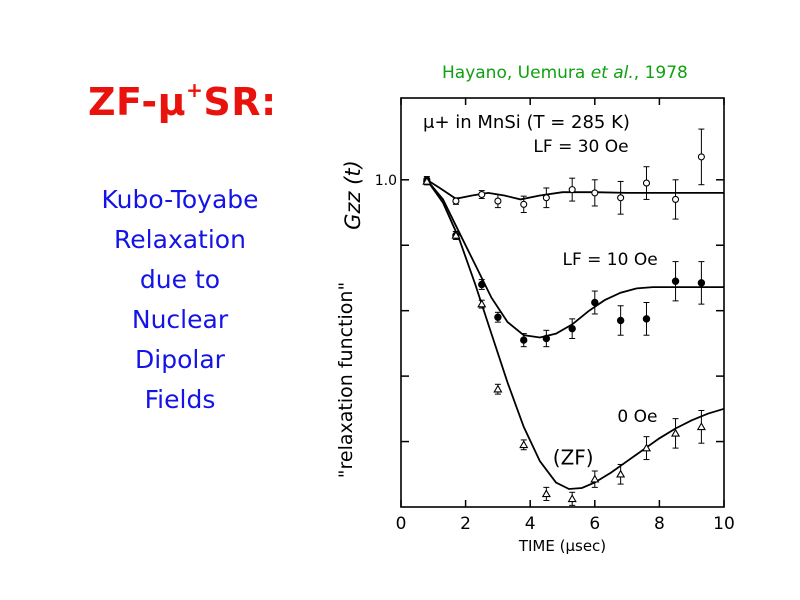 This screenshot has height=600, width=800. What do you see at coordinates (195, 90) in the screenshot?
I see `title-sup: +` at bounding box center [195, 90].